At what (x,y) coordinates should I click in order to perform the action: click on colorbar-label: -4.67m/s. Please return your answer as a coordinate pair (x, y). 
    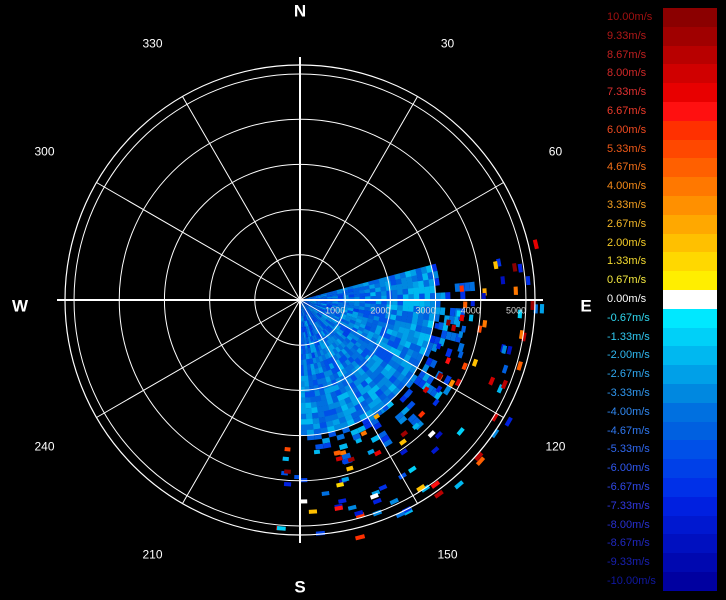
    Looking at the image, I should click on (628, 430).